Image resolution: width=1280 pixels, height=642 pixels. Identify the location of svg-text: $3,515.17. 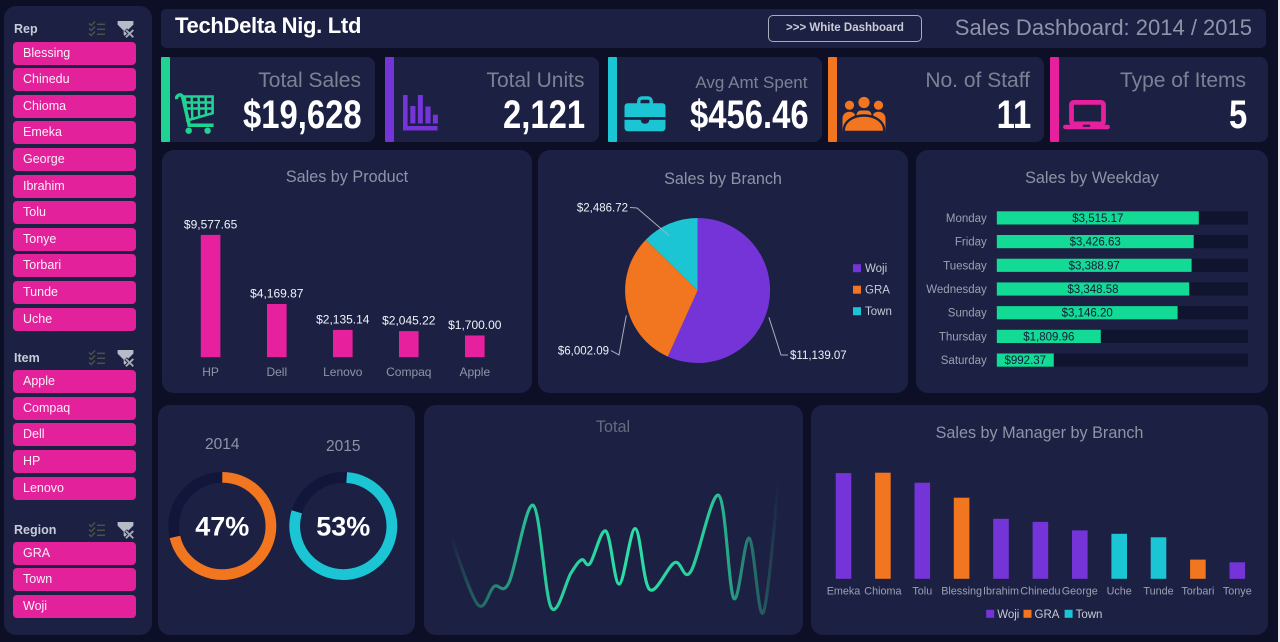
(1097, 219).